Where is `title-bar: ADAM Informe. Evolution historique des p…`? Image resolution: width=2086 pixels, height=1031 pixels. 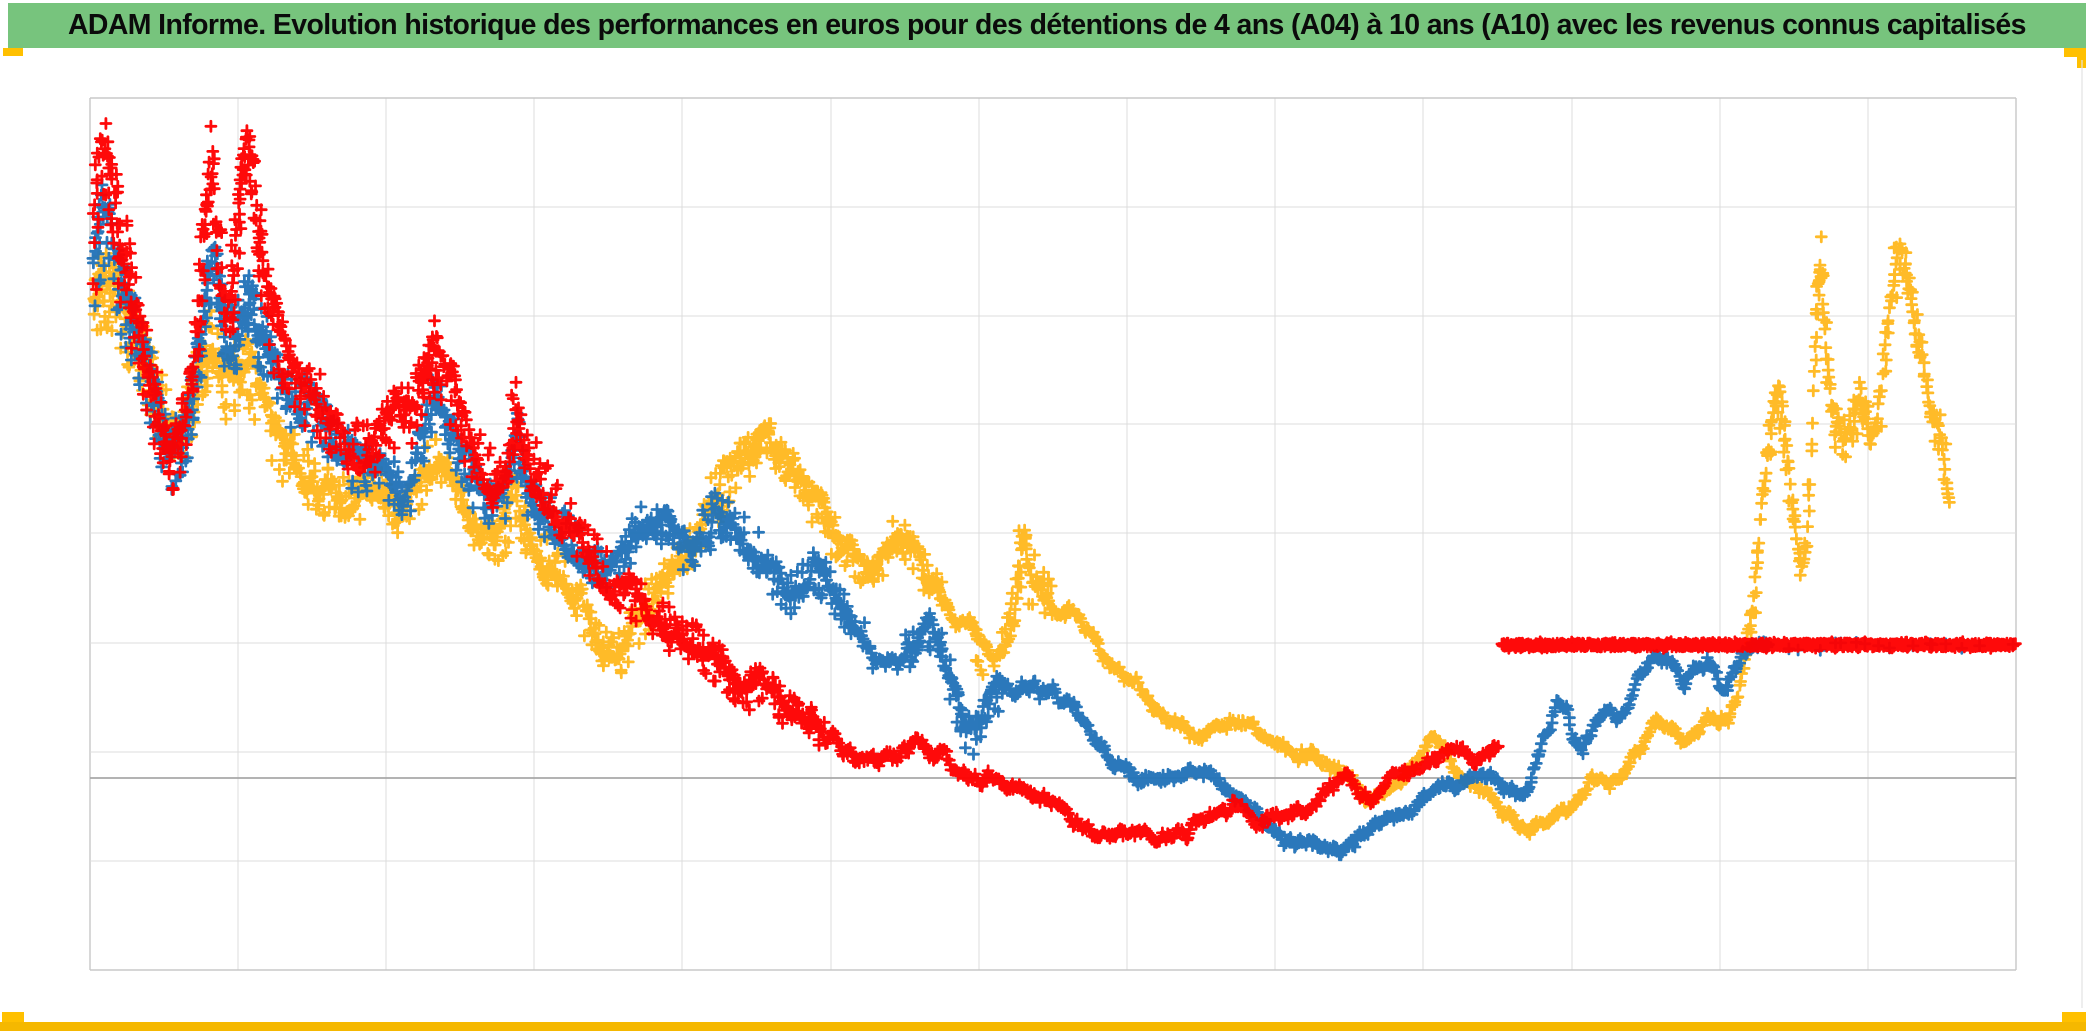 title-bar: ADAM Informe. Evolution historique des p… is located at coordinates (1047, 25).